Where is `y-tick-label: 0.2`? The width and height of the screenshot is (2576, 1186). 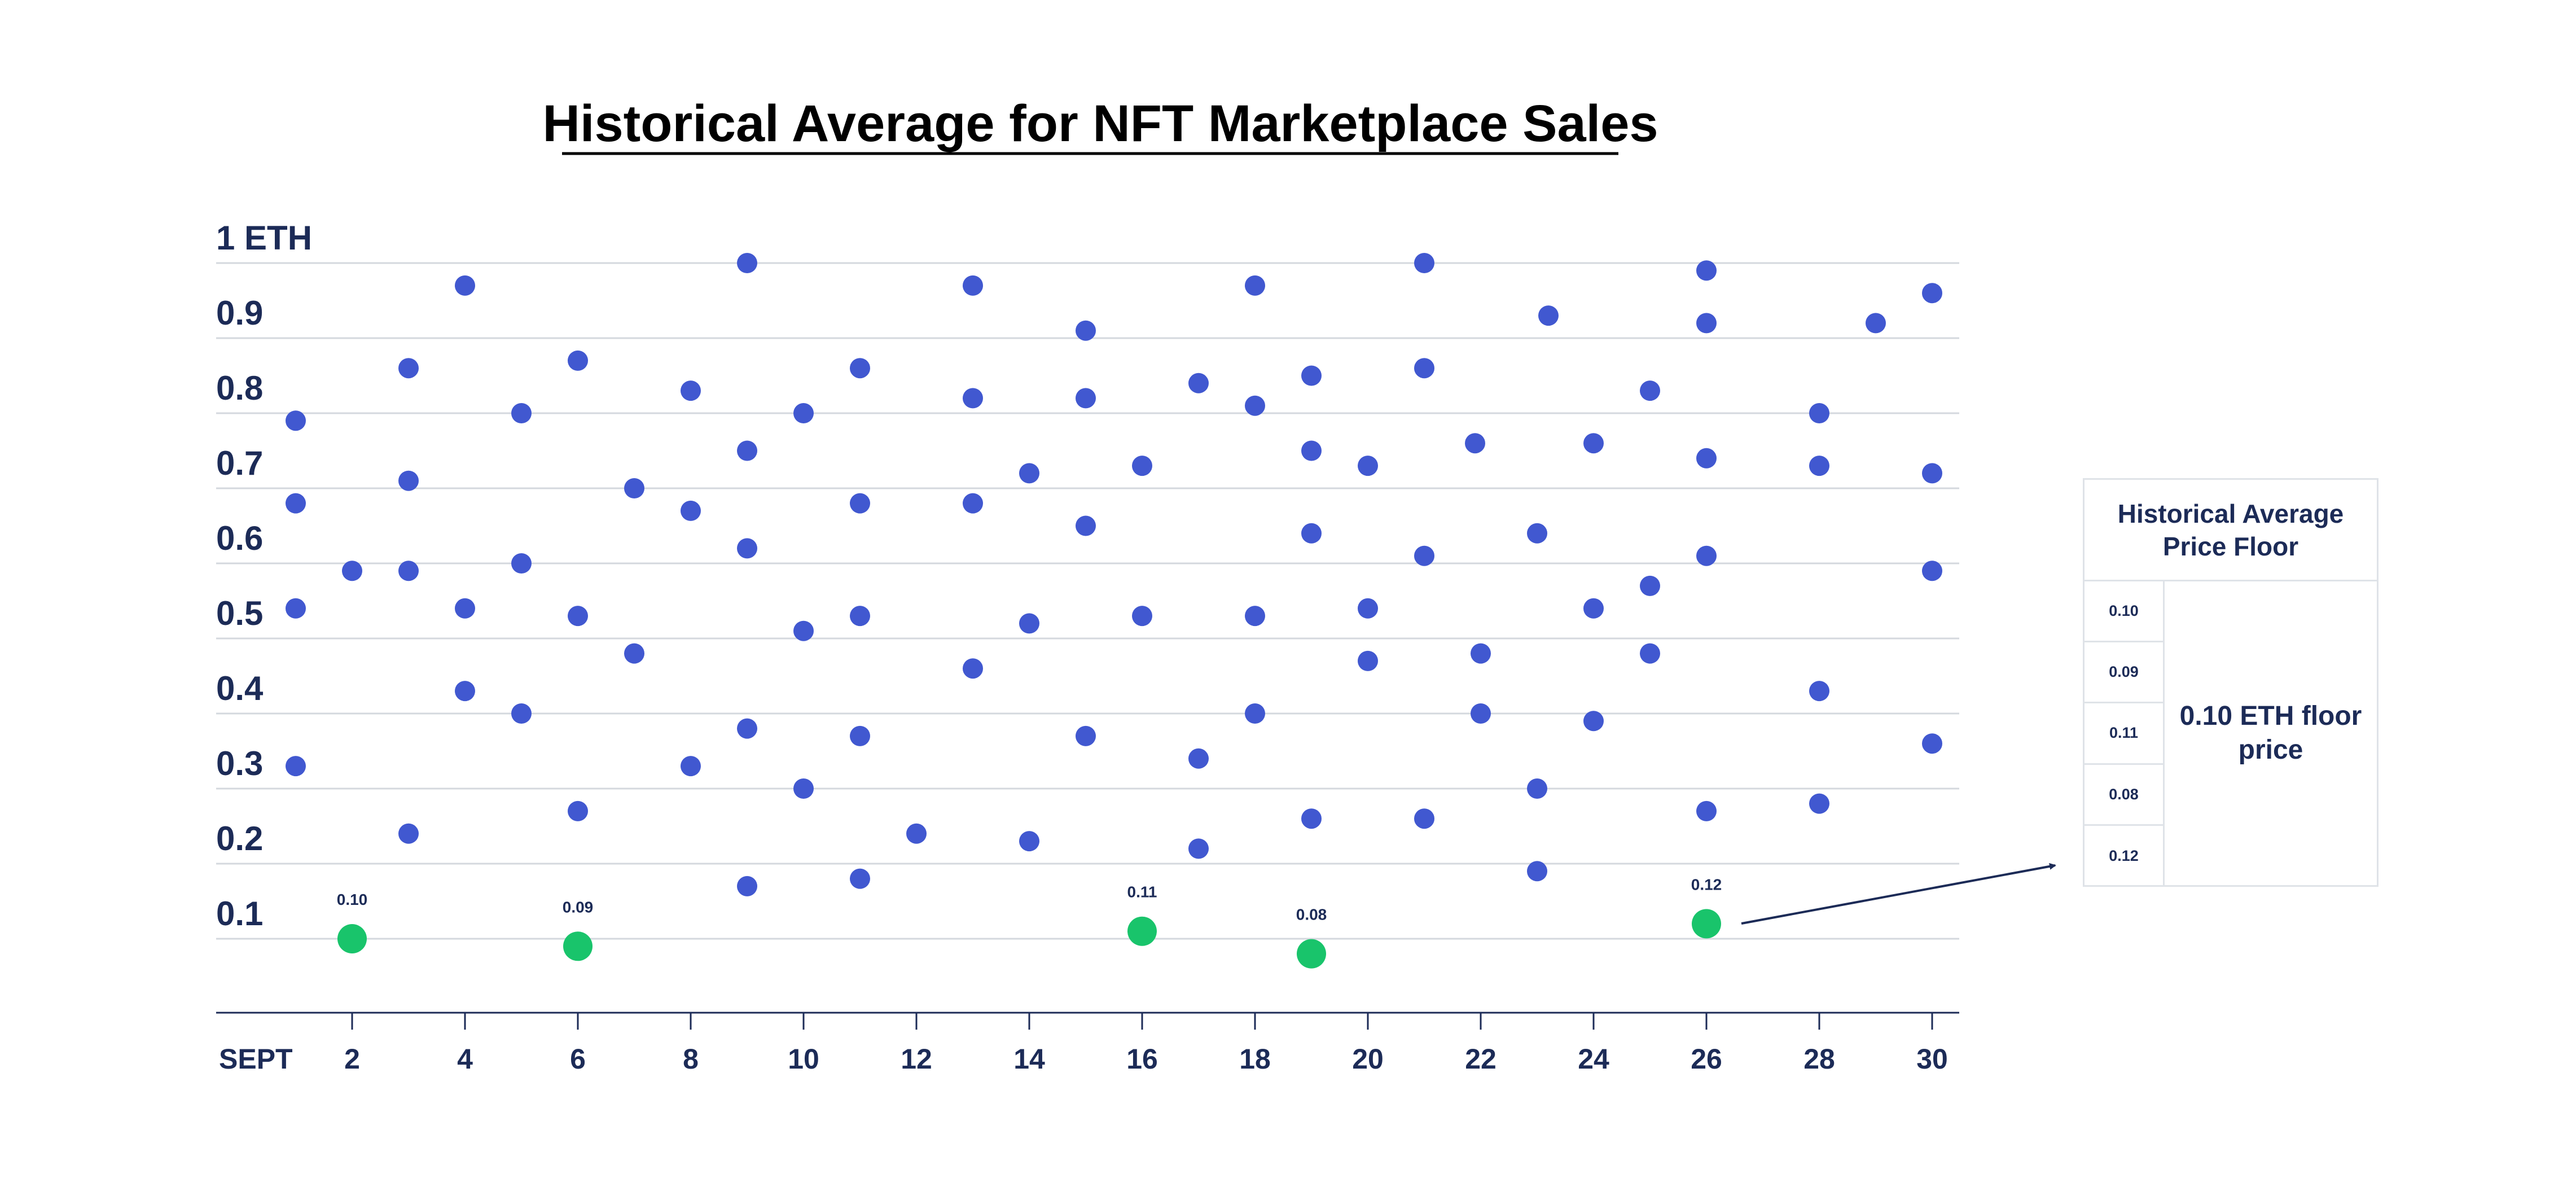 y-tick-label: 0.2 is located at coordinates (239, 838).